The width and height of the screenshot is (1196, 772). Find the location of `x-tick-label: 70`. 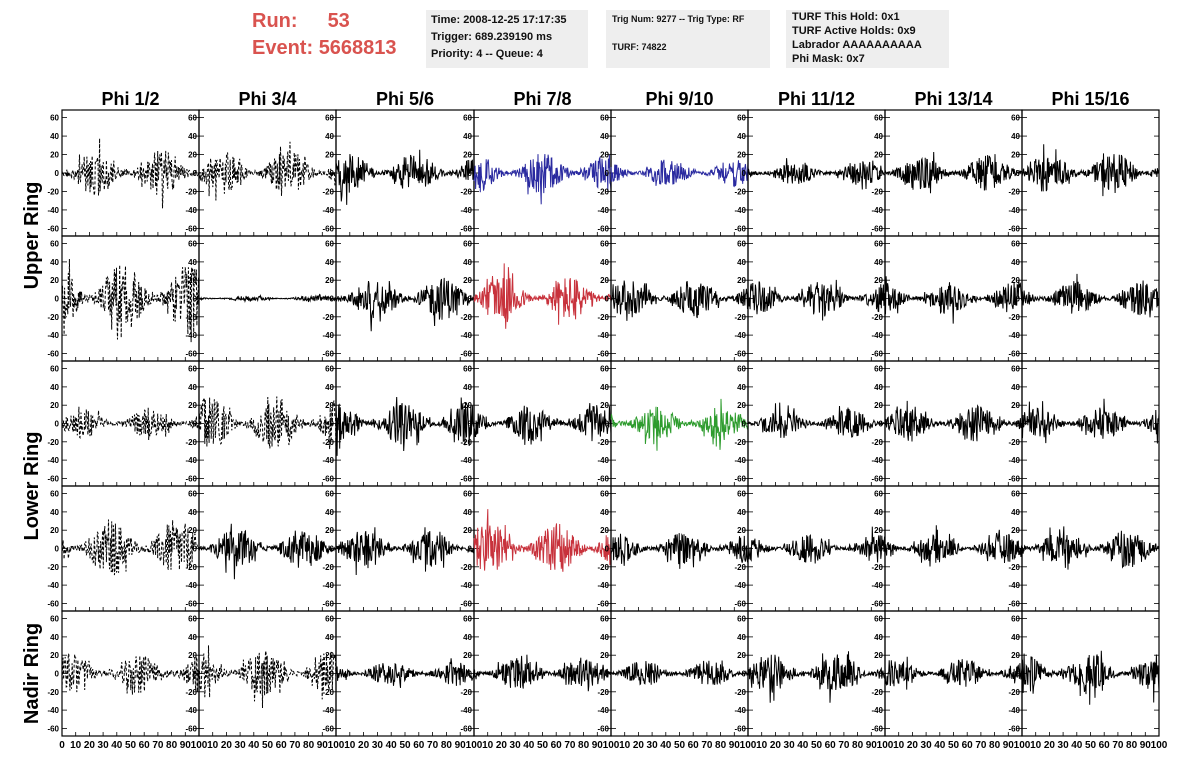

x-tick-label: 70 is located at coordinates (844, 745).